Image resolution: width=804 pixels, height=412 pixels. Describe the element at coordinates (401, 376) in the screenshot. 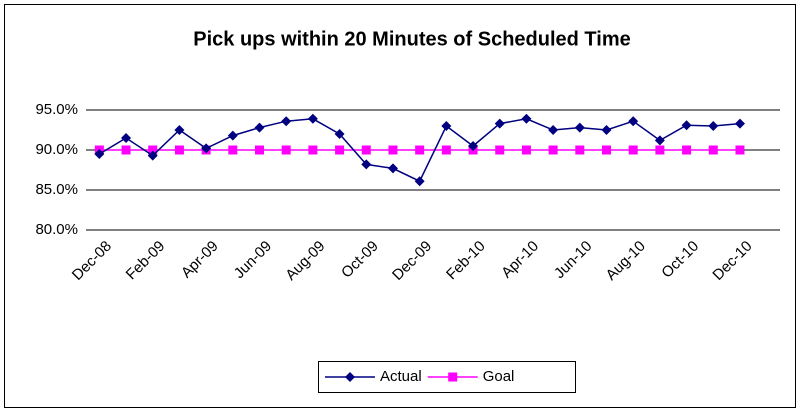

I see `legend-label: Actual` at that location.